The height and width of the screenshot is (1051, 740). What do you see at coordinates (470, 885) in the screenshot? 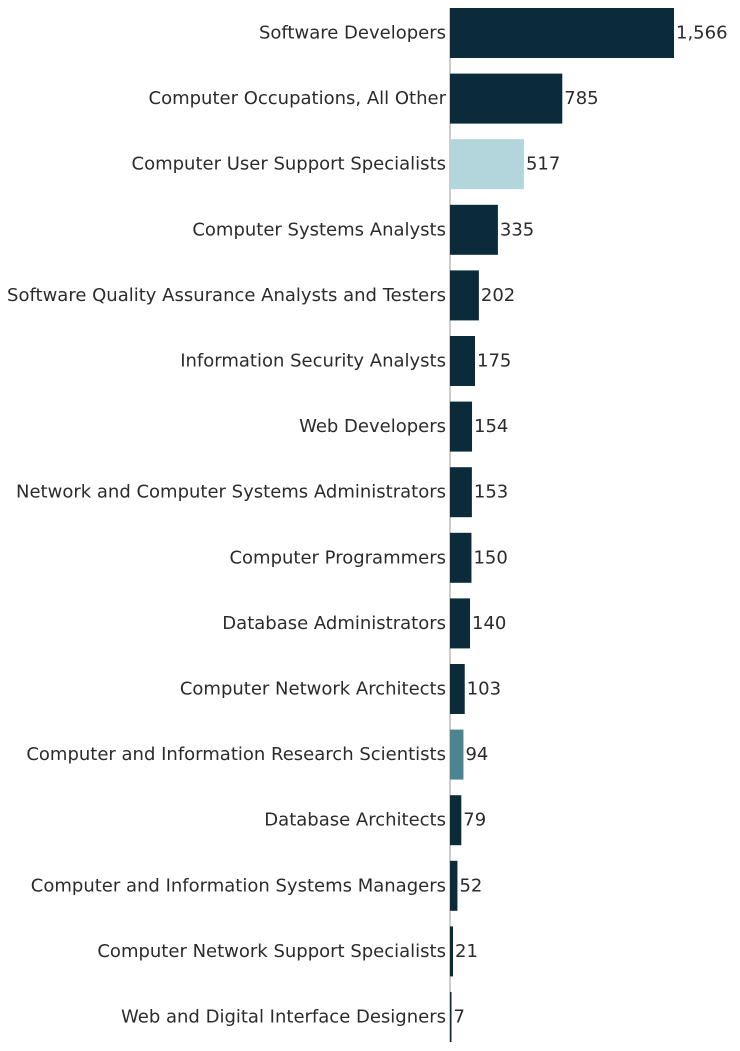
I see `value-label: 52` at bounding box center [470, 885].